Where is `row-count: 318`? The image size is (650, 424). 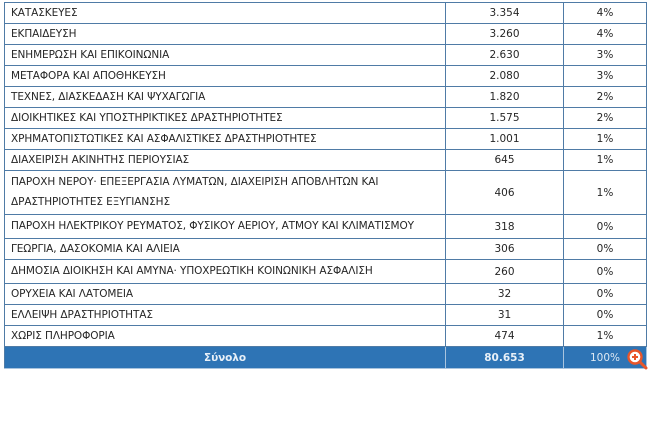
row-count: 318 is located at coordinates (504, 226).